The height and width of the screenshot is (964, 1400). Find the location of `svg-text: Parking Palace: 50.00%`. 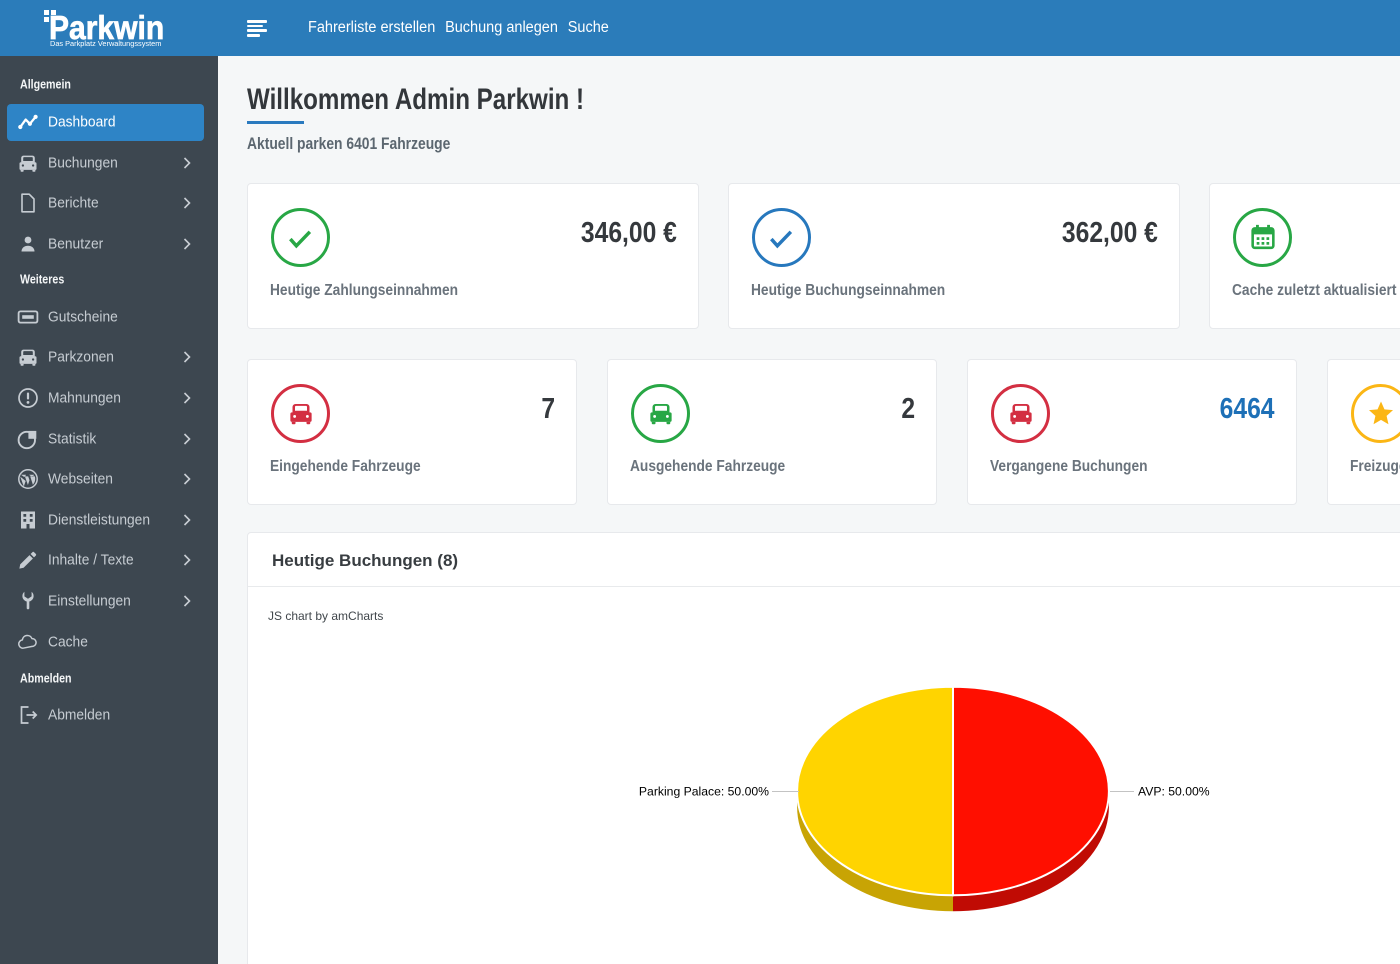

svg-text: Parking Palace: 50.00% is located at coordinates (704, 792).